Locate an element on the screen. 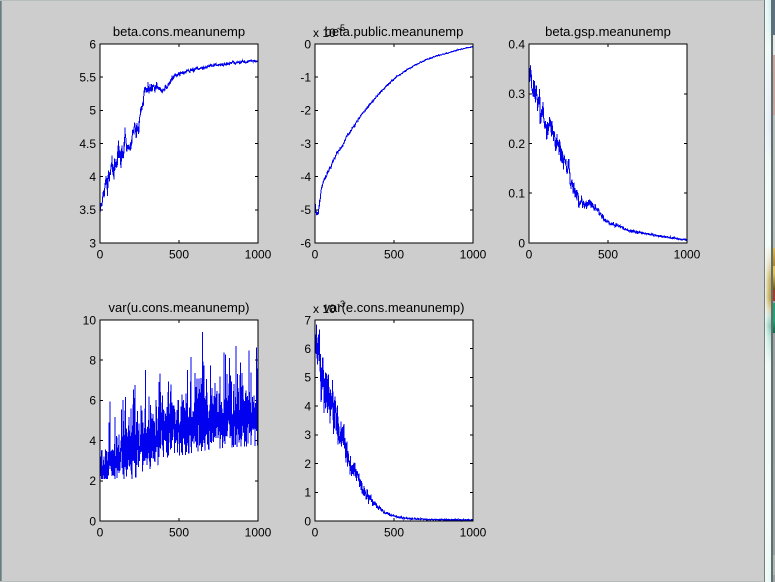  svg-text: 0.1 is located at coordinates (516, 194).